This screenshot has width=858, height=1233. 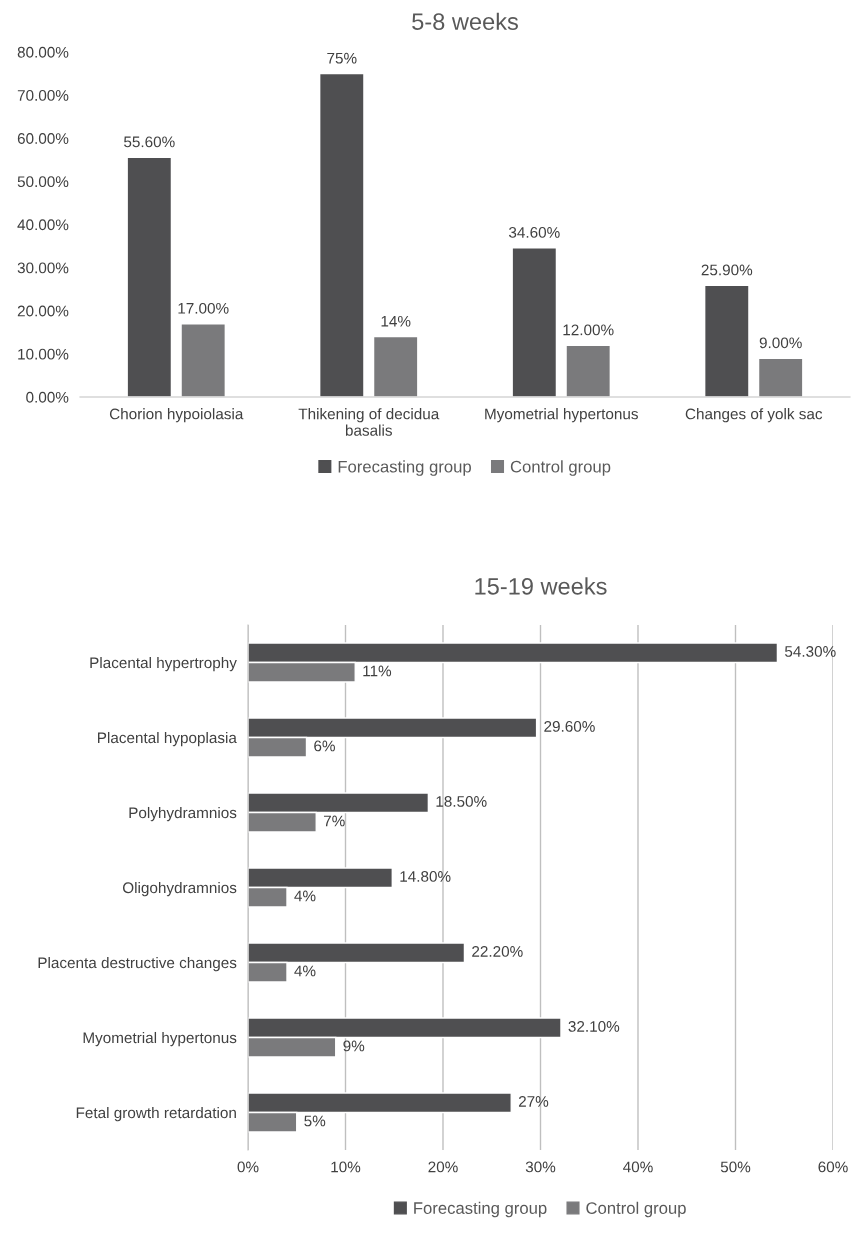 I want to click on data-label: 14%, so click(x=396, y=321).